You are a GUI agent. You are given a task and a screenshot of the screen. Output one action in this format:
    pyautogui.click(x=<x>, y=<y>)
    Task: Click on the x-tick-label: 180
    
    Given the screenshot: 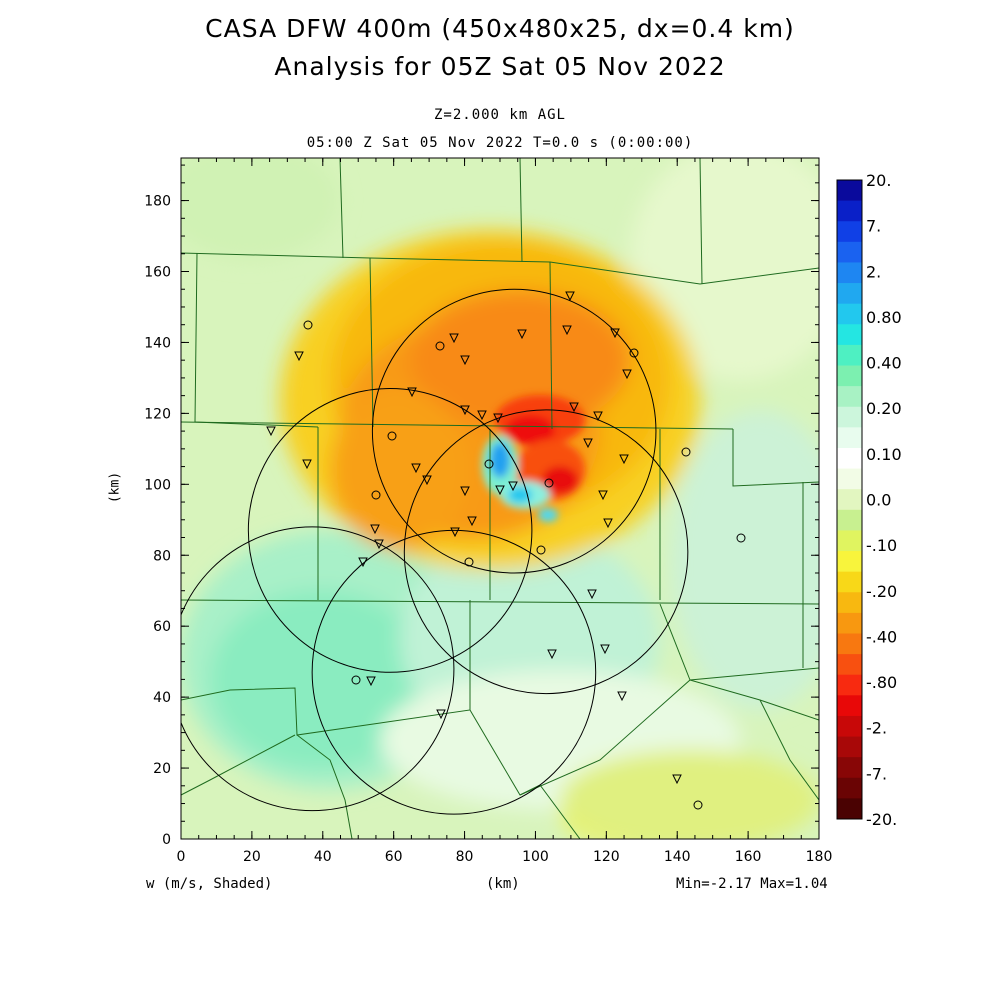 What is the action you would take?
    pyautogui.click(x=819, y=857)
    